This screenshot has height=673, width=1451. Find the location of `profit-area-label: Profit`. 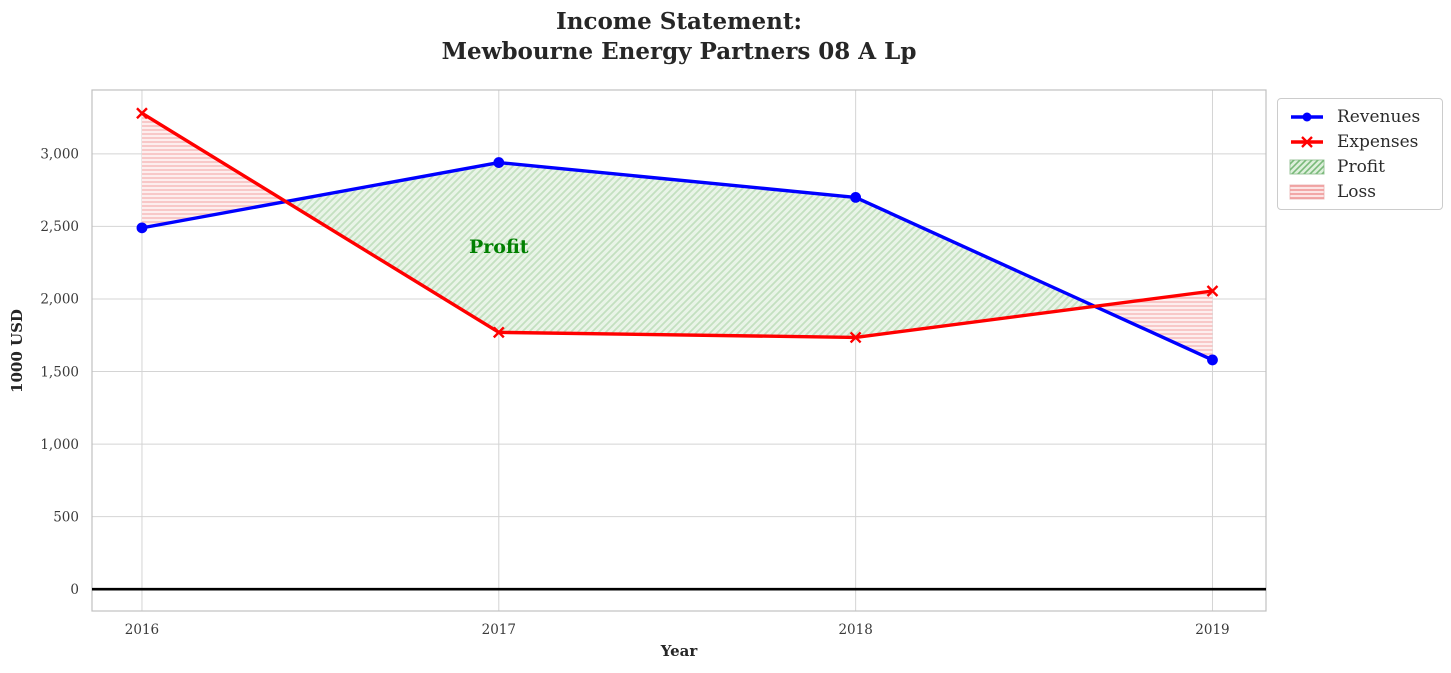

profit-area-label: Profit is located at coordinates (499, 246).